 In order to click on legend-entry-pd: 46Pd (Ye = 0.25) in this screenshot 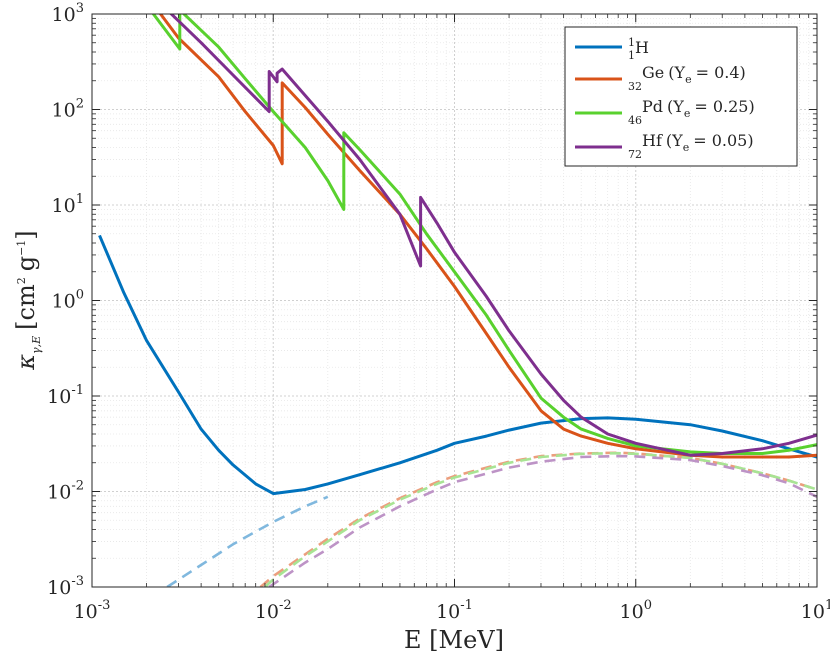, I will do `click(665, 112)`.